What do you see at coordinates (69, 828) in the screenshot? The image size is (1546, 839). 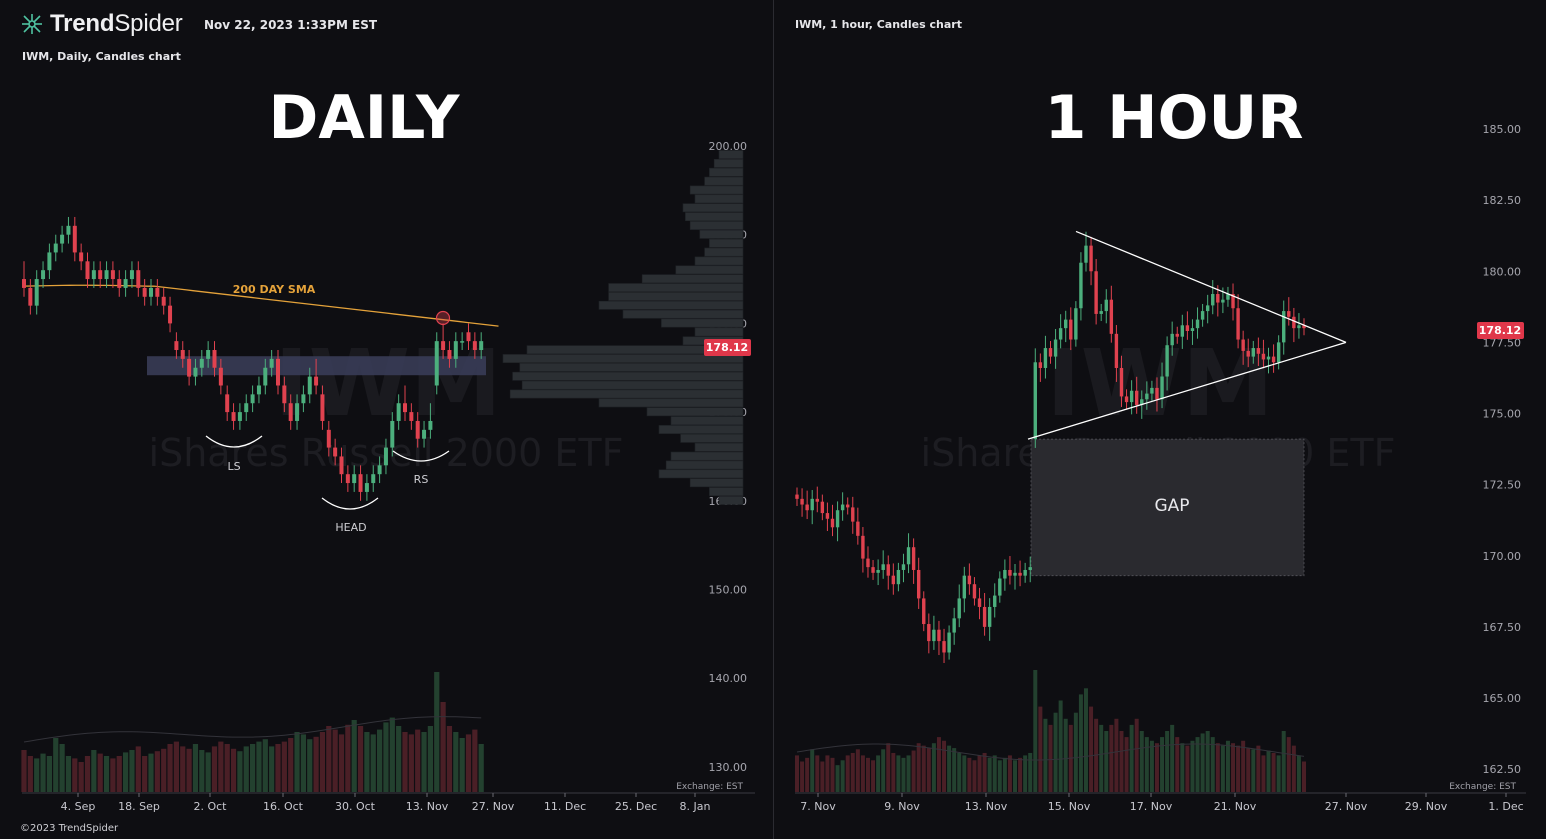 I see `copyright: ©2023 TrendSpider` at bounding box center [69, 828].